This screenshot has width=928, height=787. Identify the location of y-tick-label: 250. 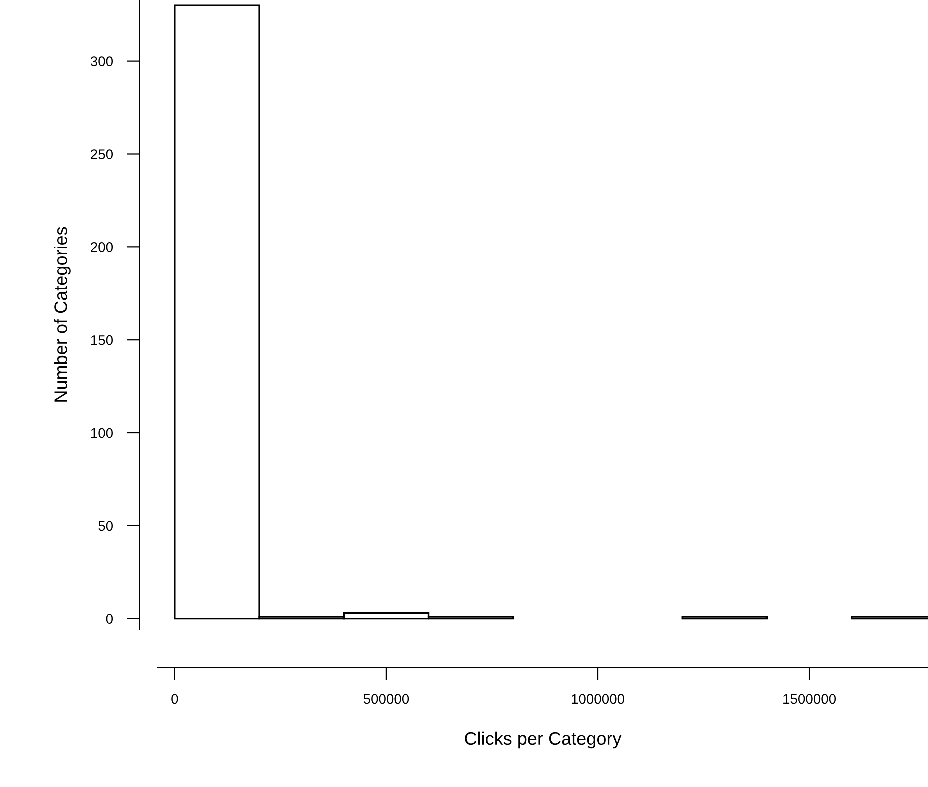
(102, 155).